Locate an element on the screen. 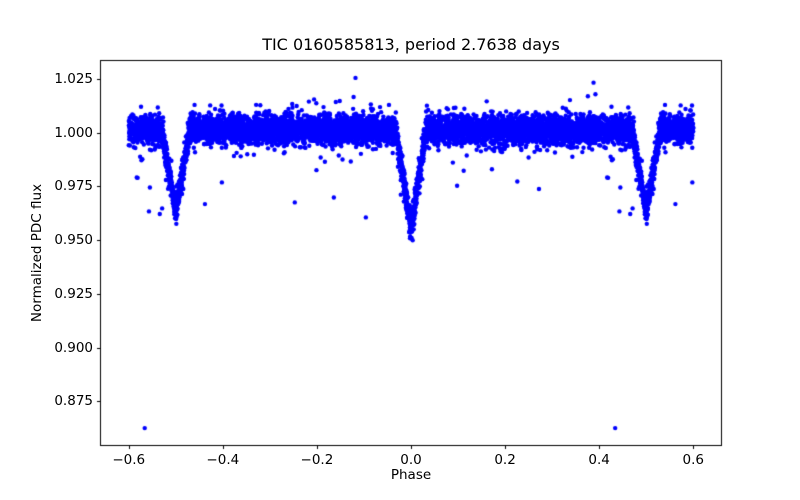 This screenshot has width=800, height=500. x-tick-label: −0.2 is located at coordinates (317, 460).